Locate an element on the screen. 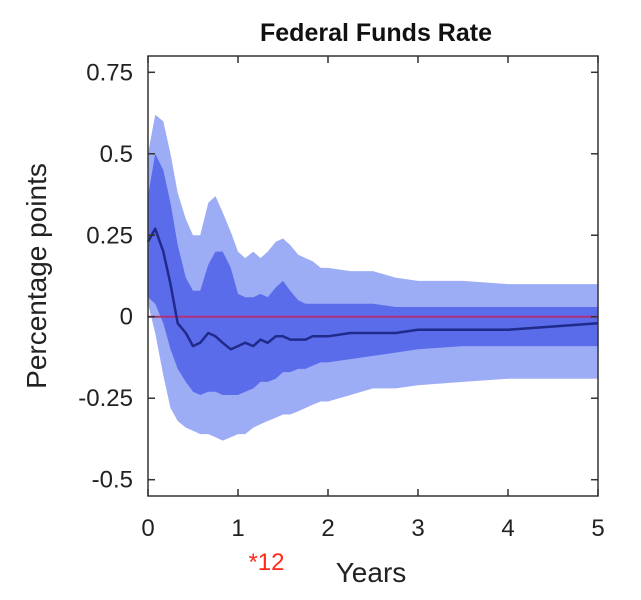 The image size is (641, 600). x-tick-label: 5 is located at coordinates (597, 528).